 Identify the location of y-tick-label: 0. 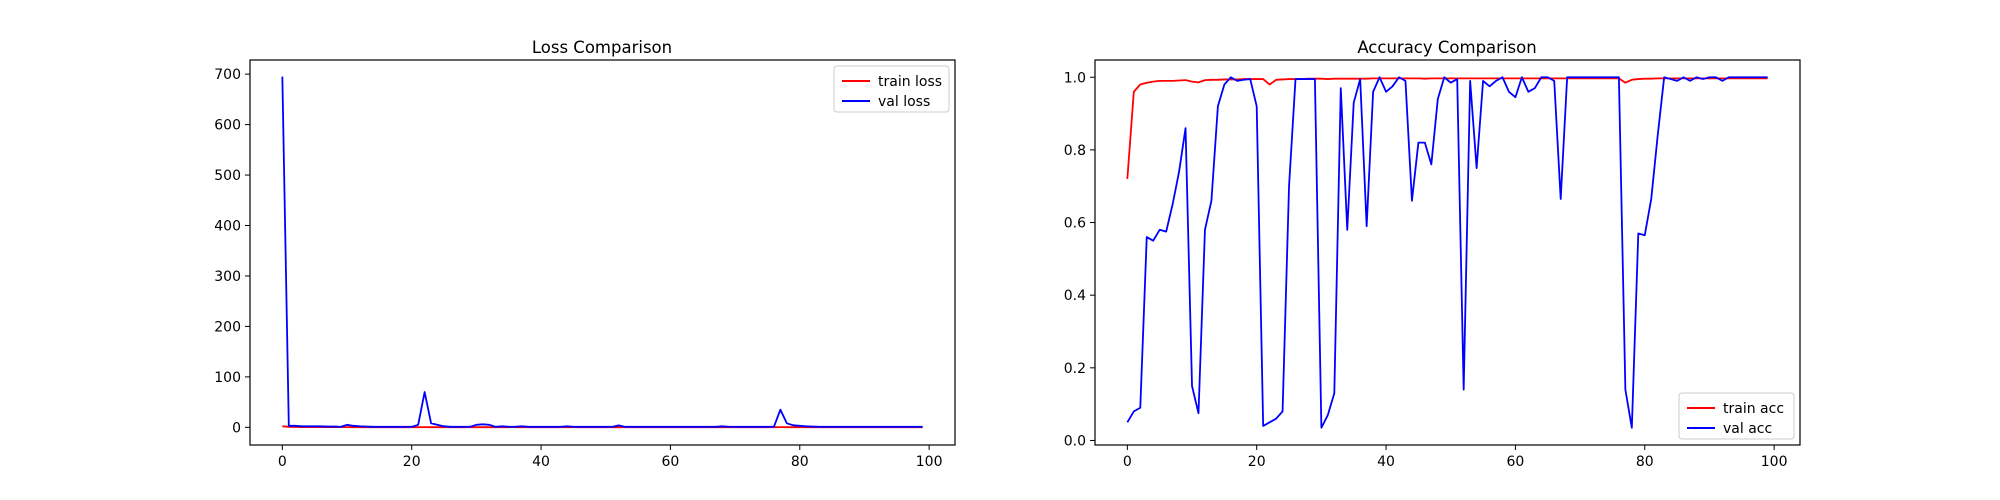
(236, 428).